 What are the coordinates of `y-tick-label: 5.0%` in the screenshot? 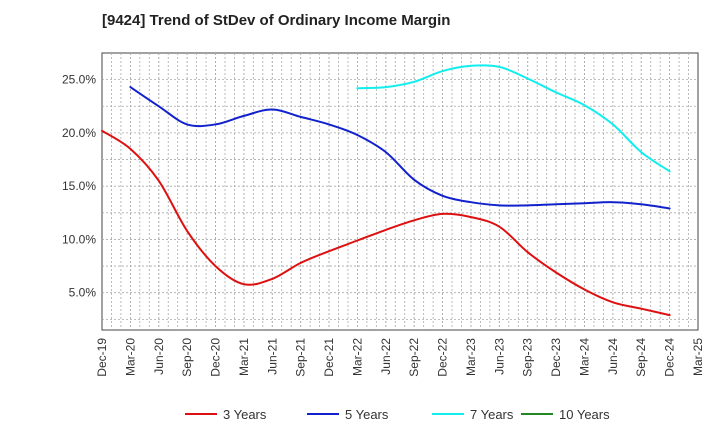 It's located at (83, 293).